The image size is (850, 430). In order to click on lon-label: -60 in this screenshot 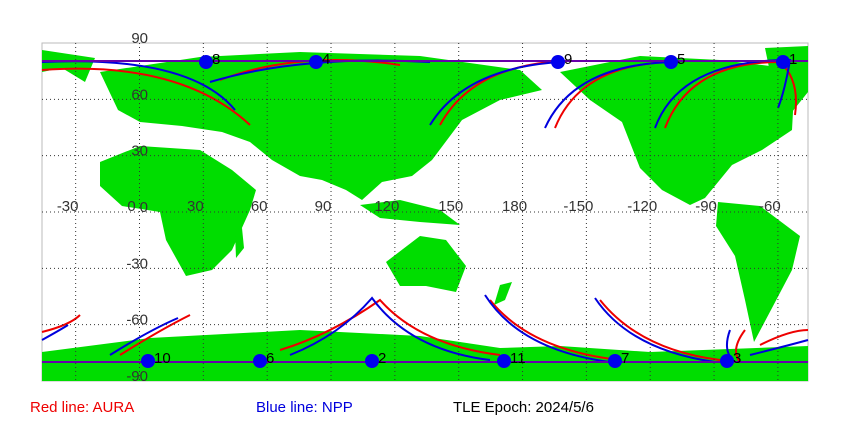, I will do `click(770, 206)`.